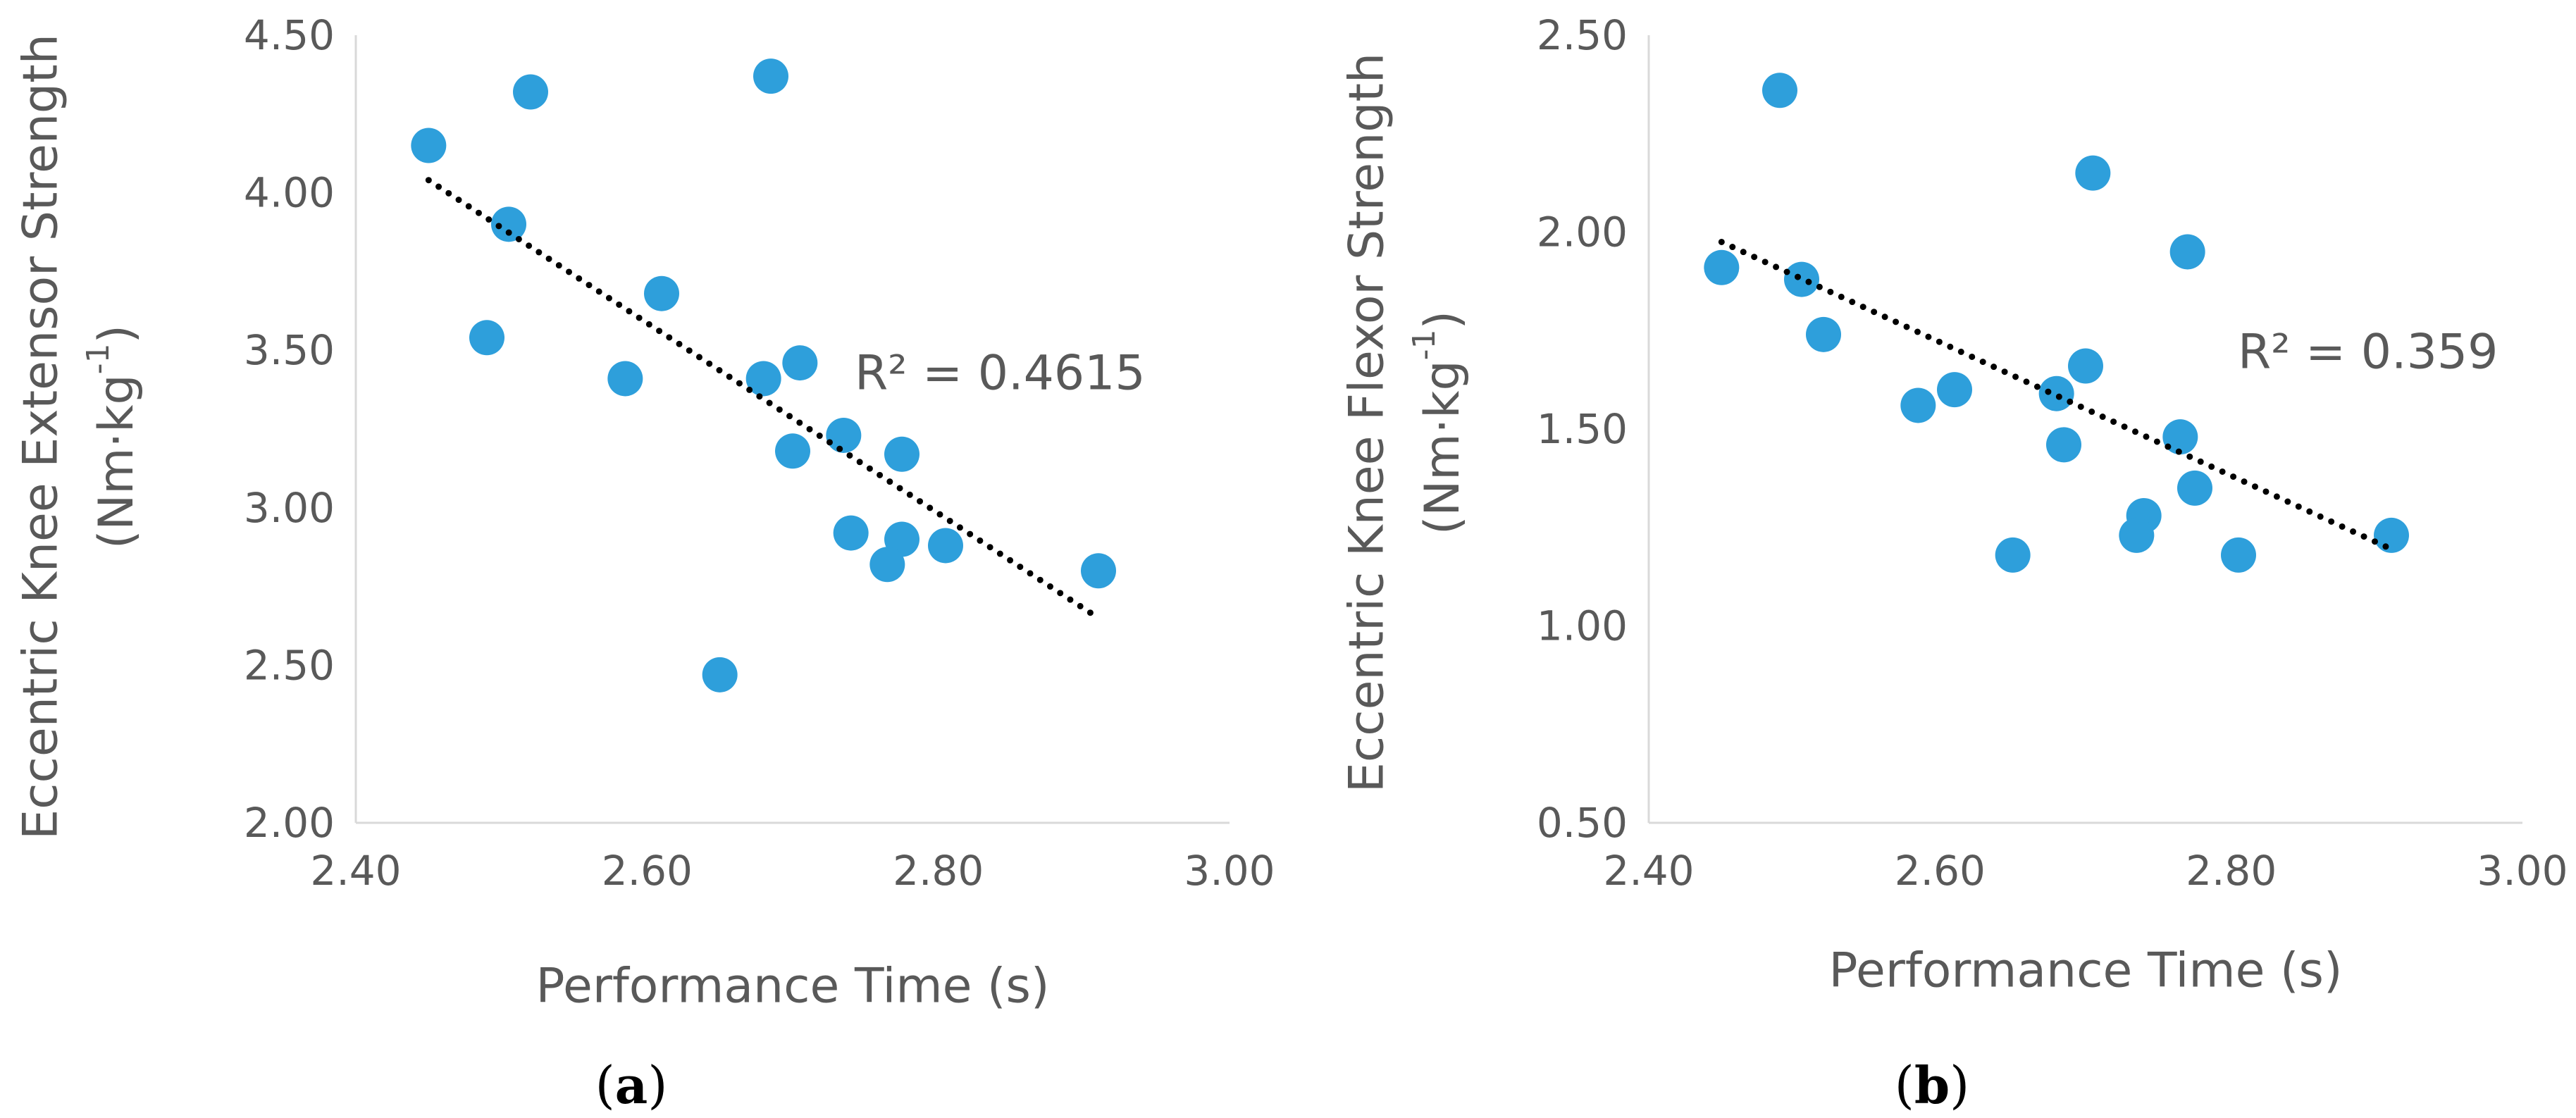 The image size is (2576, 1118). I want to click on y-tick-label: 3.50, so click(289, 350).